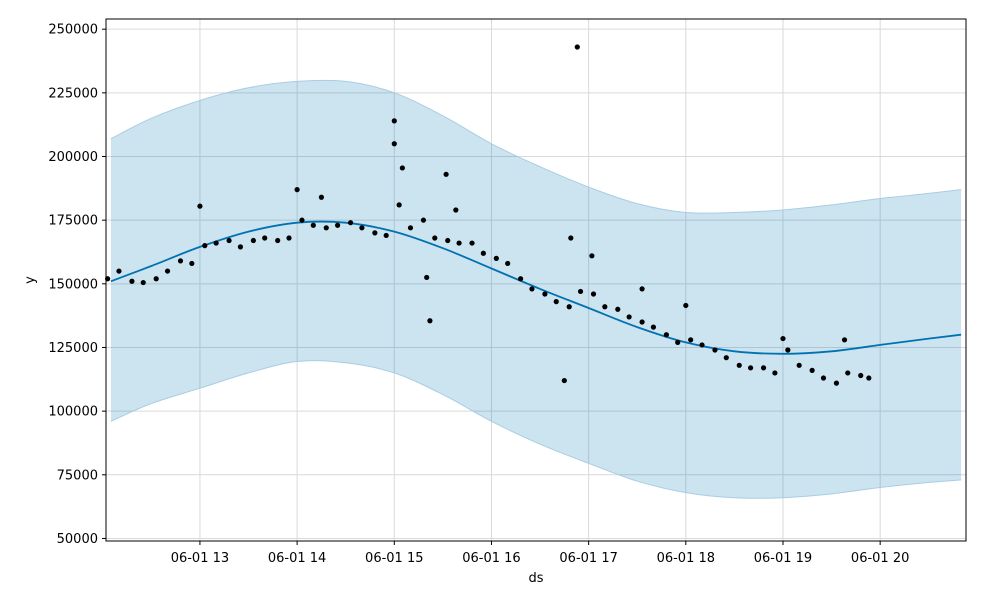 The width and height of the screenshot is (1000, 600). I want to click on y-tick-label: 50000, so click(77, 539).